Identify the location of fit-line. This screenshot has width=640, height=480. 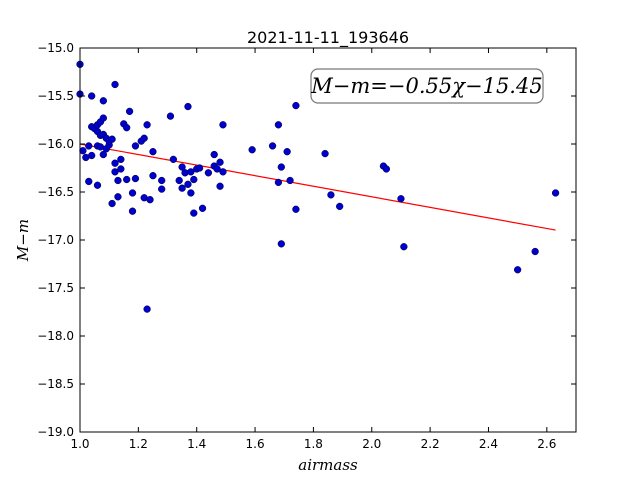
(317, 187).